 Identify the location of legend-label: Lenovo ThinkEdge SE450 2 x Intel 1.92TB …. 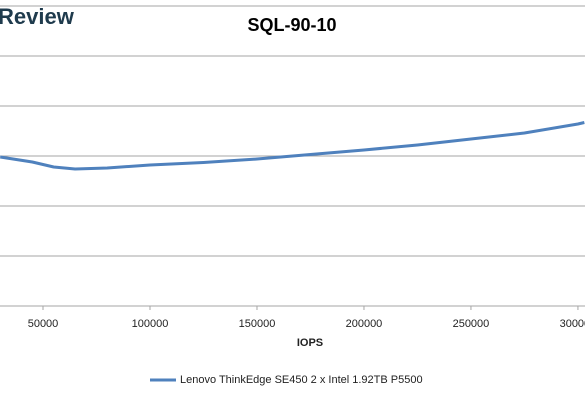
(301, 380).